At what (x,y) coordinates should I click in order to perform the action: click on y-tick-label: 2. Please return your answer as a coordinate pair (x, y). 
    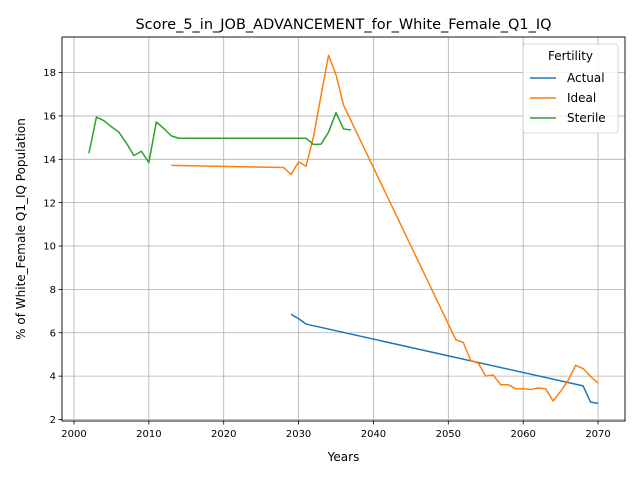
    Looking at the image, I should click on (53, 420).